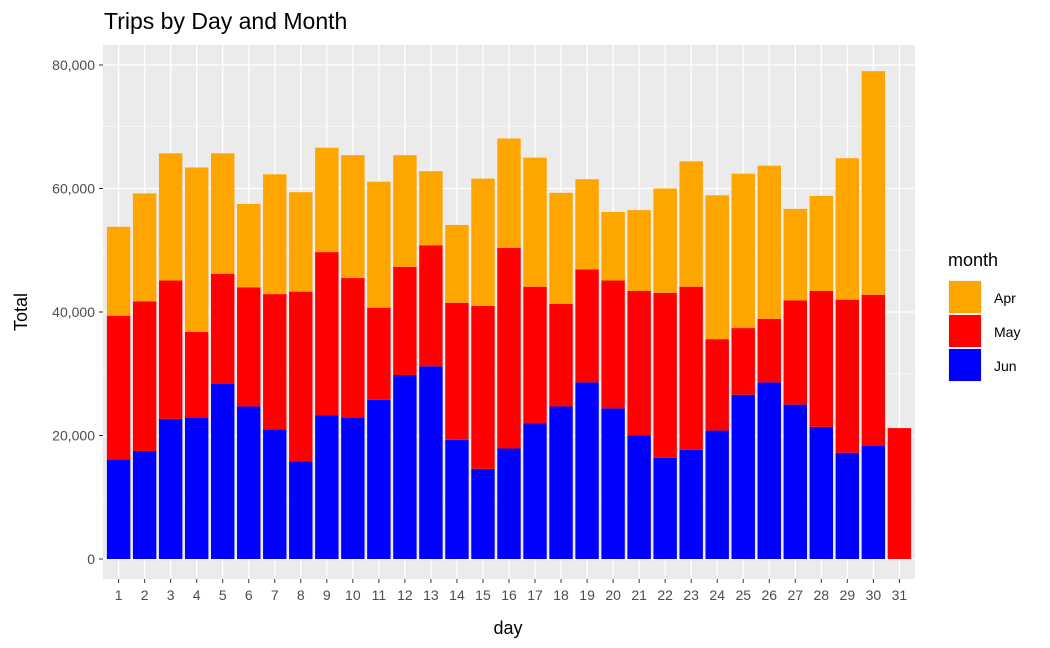 This screenshot has height=648, width=1050. Describe the element at coordinates (21, 312) in the screenshot. I see `y-axis-title: Total` at that location.